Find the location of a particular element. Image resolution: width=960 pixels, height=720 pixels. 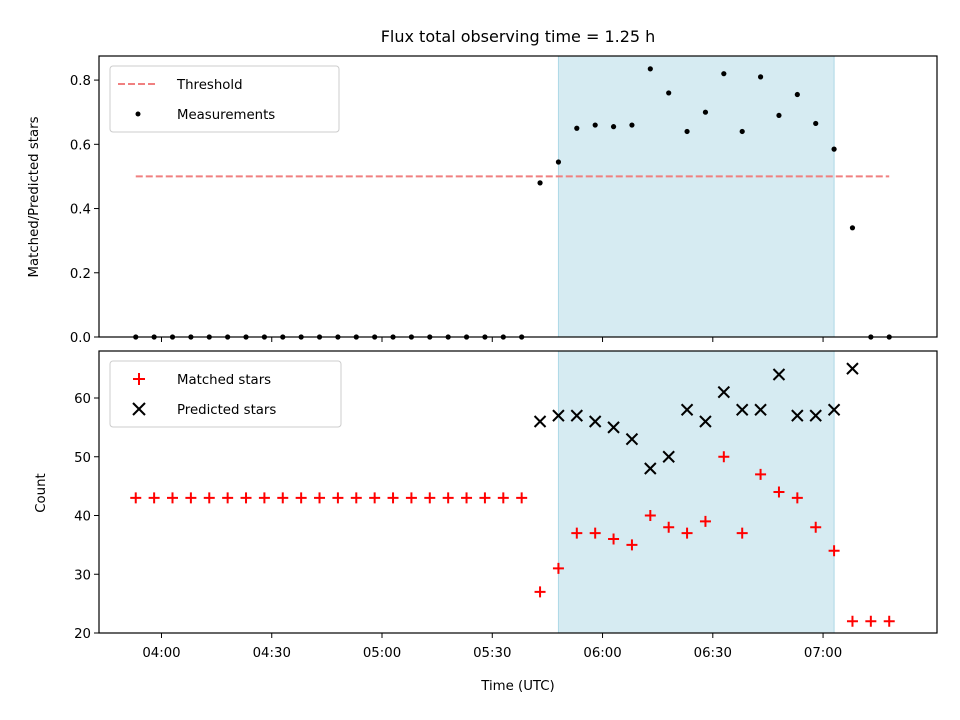

x-tick-label: 05:00 is located at coordinates (382, 653).